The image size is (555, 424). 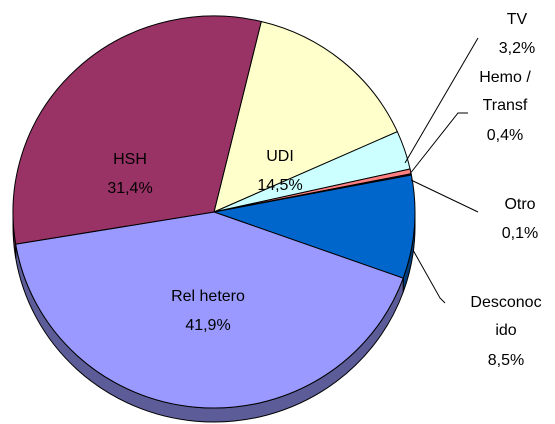 What do you see at coordinates (505, 135) in the screenshot?
I see `value-label: 0,4%` at bounding box center [505, 135].